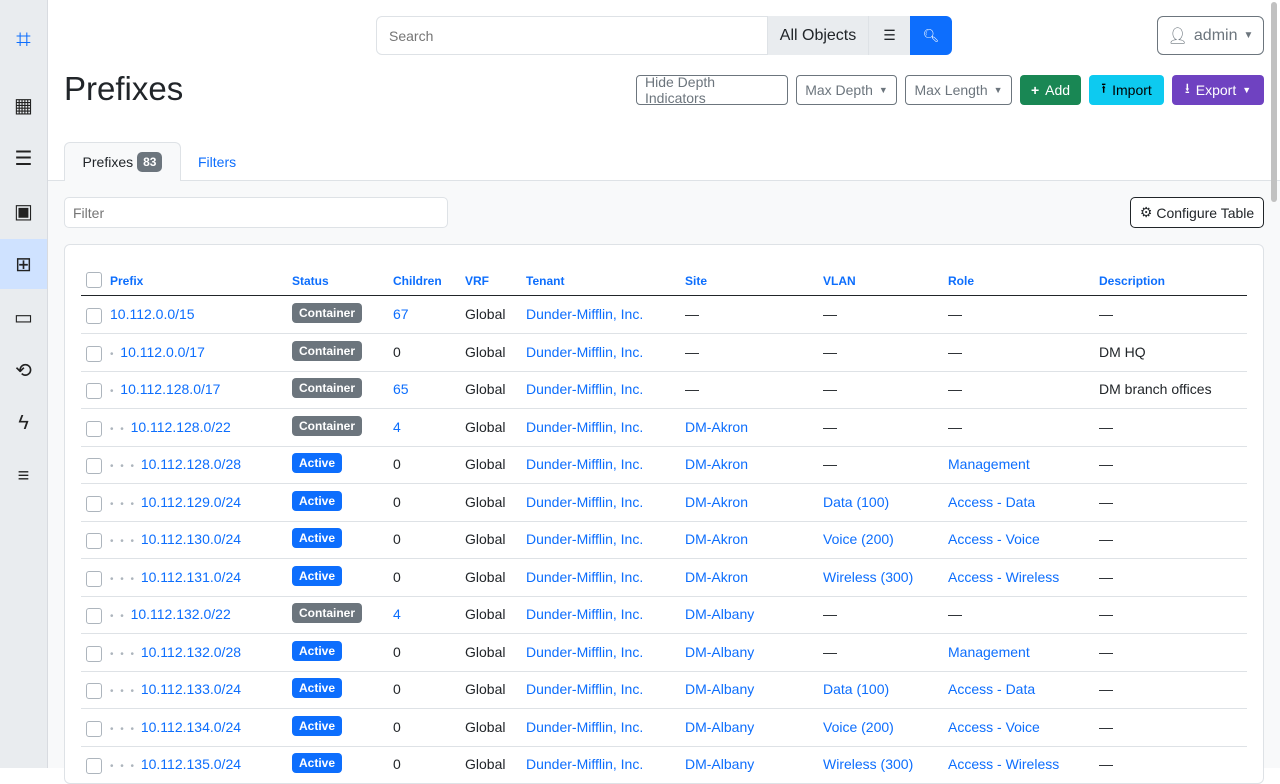  I want to click on column-header-vlan: VLAN, so click(839, 281).